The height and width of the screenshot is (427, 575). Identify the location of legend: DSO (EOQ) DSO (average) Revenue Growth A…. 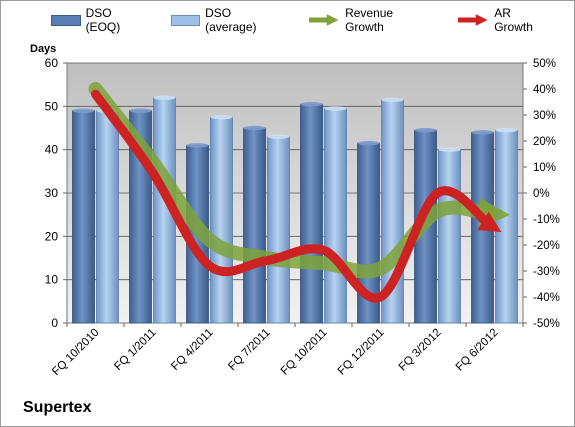
(312, 20).